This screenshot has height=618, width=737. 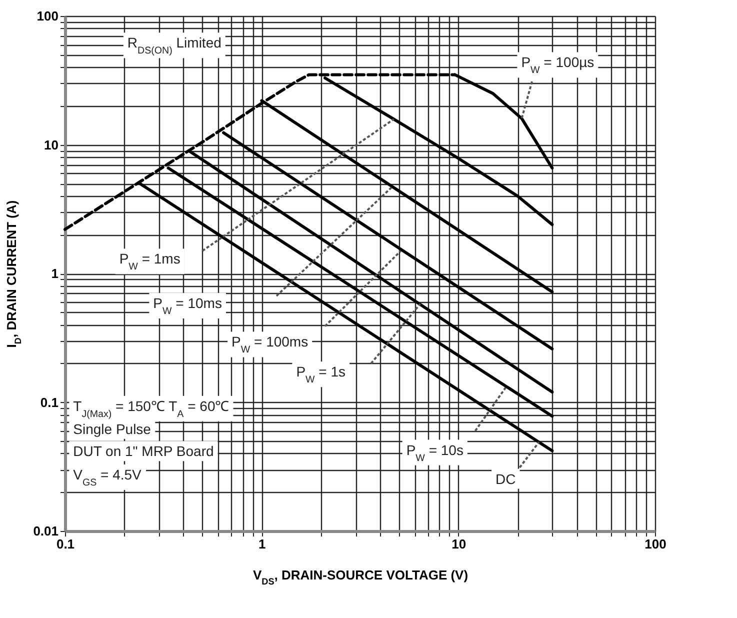 What do you see at coordinates (174, 45) in the screenshot?
I see `annotation: R$_{DS(ON)}$ Limited` at bounding box center [174, 45].